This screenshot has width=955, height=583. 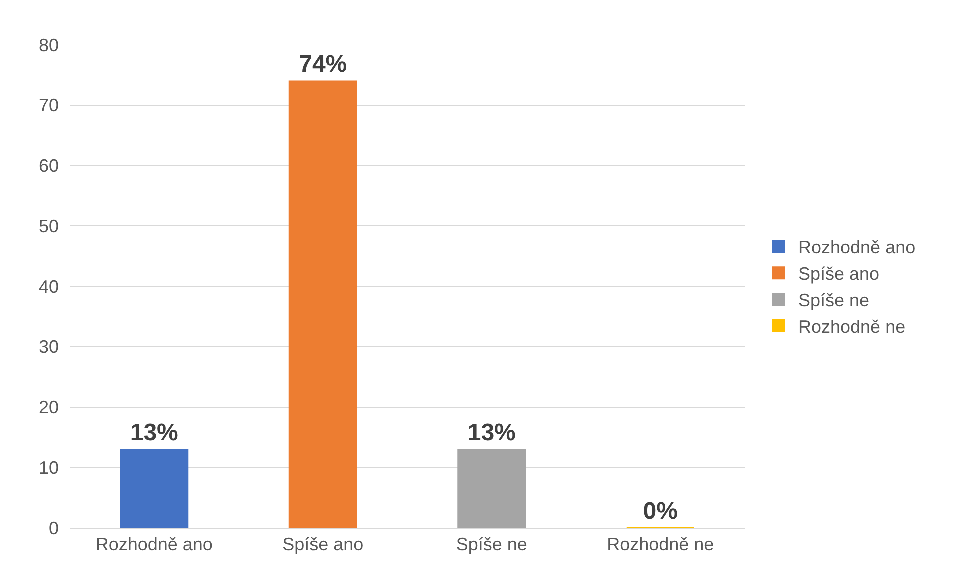 What do you see at coordinates (834, 300) in the screenshot?
I see `legend-label: Spíše ne` at bounding box center [834, 300].